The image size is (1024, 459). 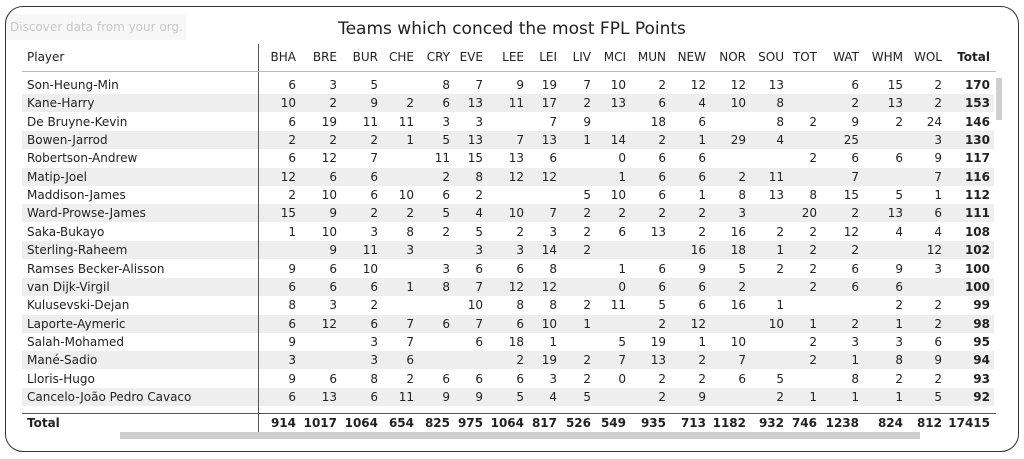 What do you see at coordinates (61, 103) in the screenshot?
I see `row-label: Kane-Harry` at bounding box center [61, 103].